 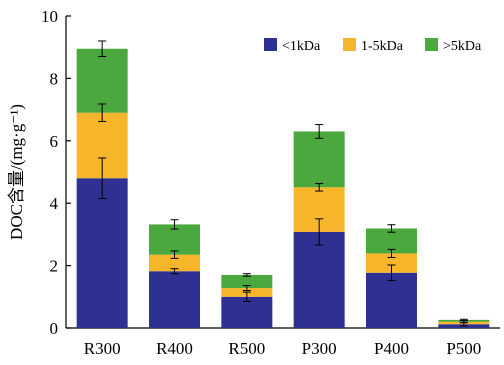 What do you see at coordinates (391, 348) in the screenshot?
I see `x-tick-label: P400` at bounding box center [391, 348].